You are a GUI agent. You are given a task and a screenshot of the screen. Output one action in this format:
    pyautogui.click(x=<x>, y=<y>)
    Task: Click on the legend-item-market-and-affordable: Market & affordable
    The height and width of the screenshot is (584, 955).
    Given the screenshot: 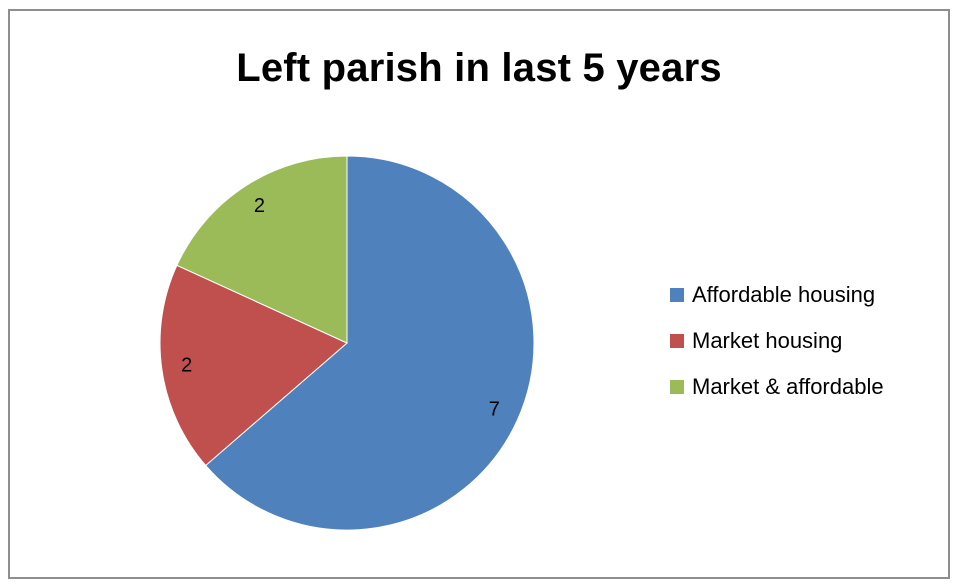 What is the action you would take?
    pyautogui.click(x=777, y=386)
    